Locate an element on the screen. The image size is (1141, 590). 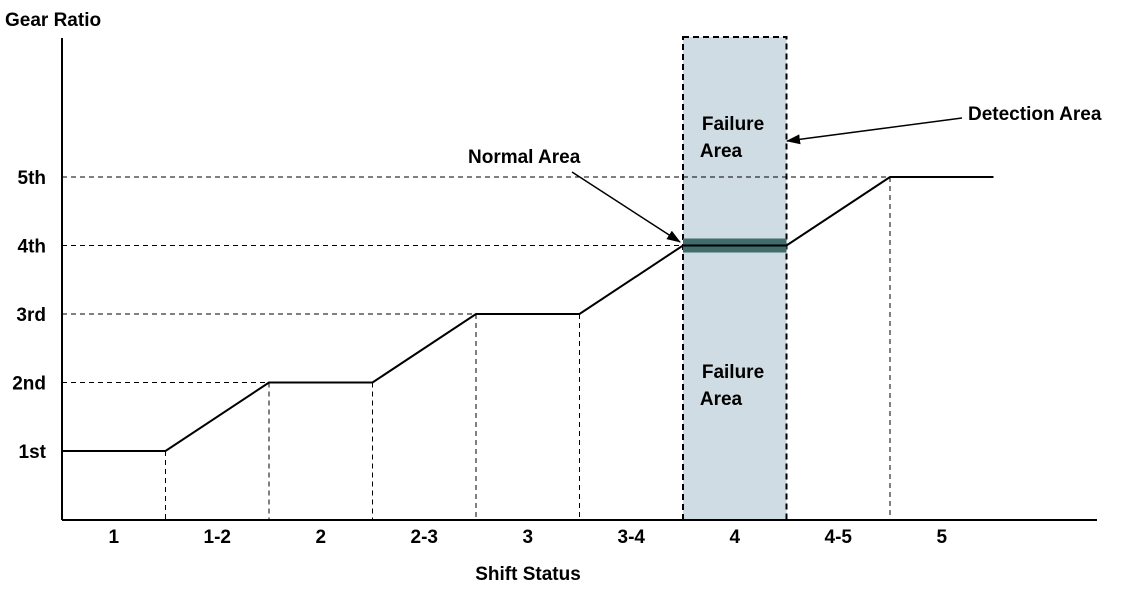
y-axis-title: Gear Ratio is located at coordinates (53, 20).